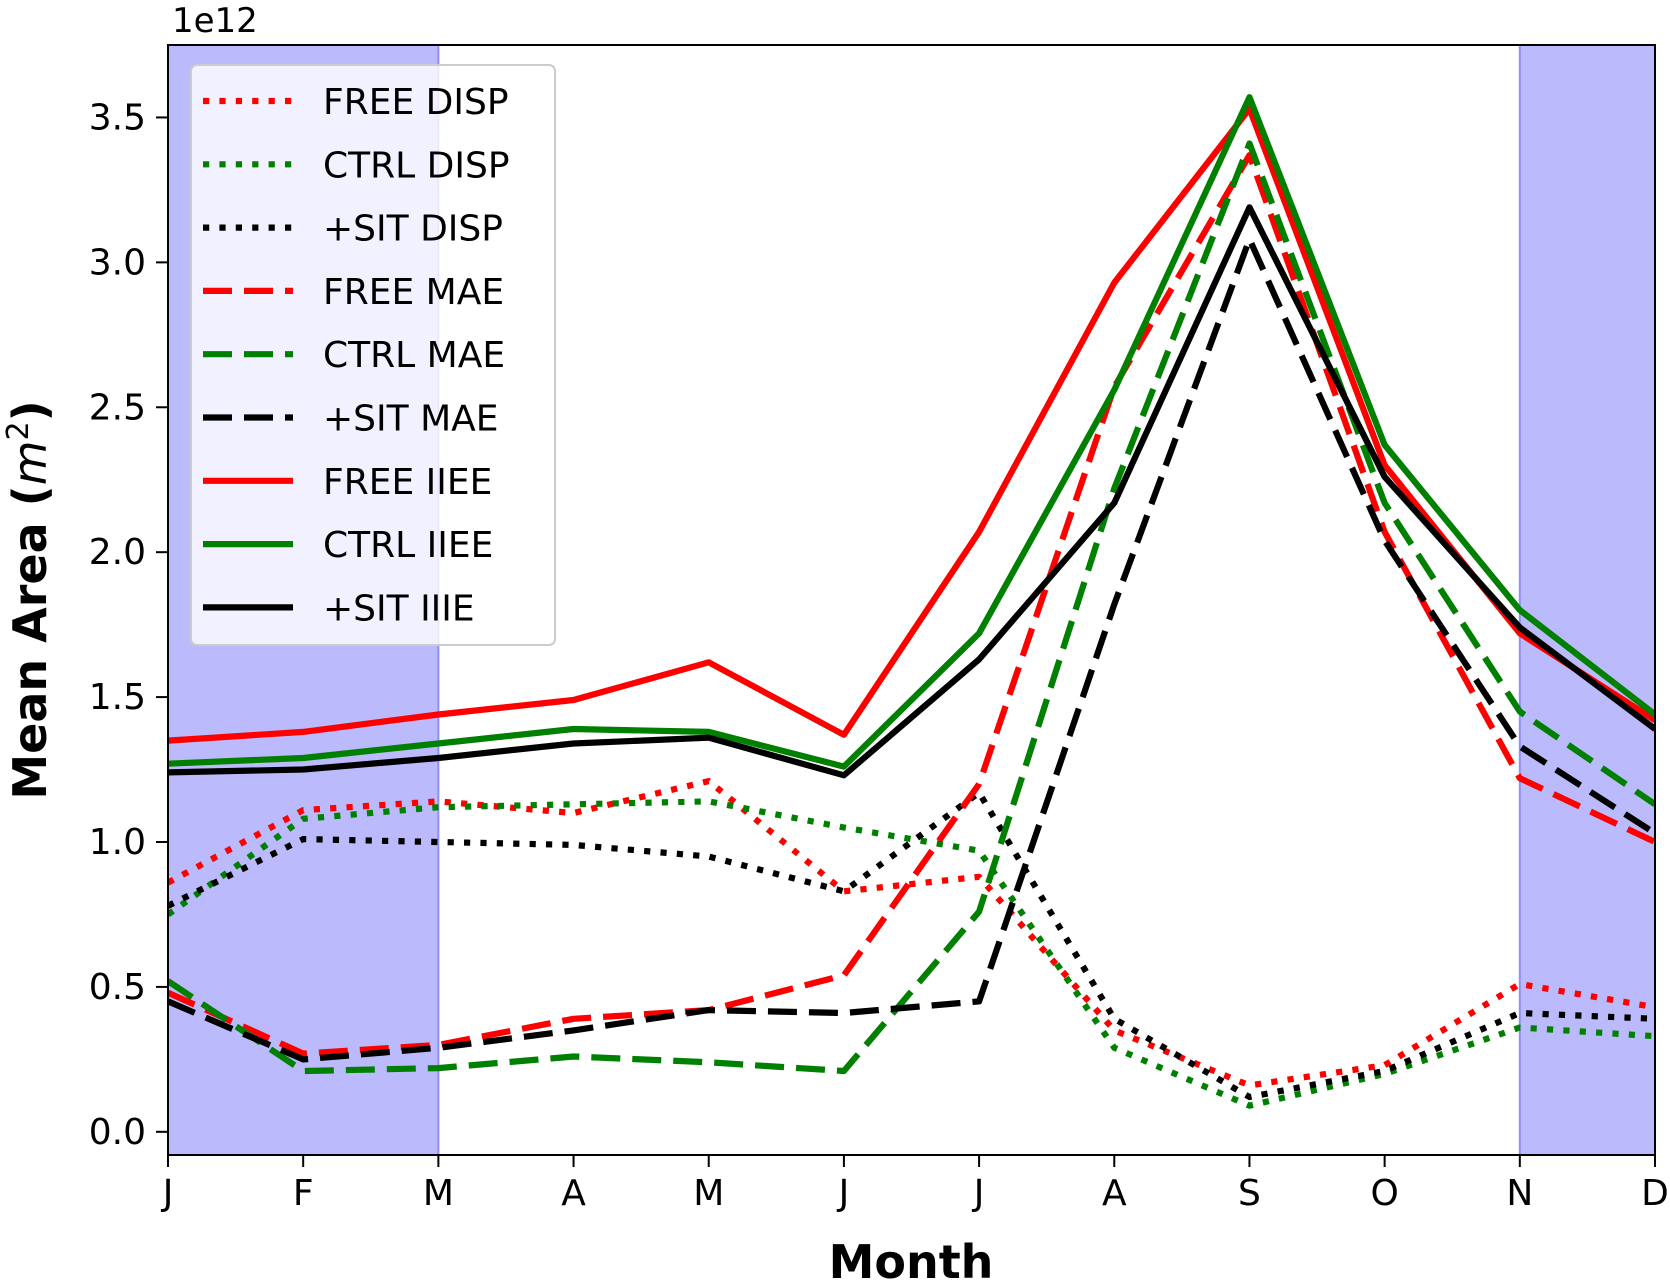 This screenshot has width=1670, height=1281. What do you see at coordinates (1519, 1193) in the screenshot?
I see `x-tick-label: N` at bounding box center [1519, 1193].